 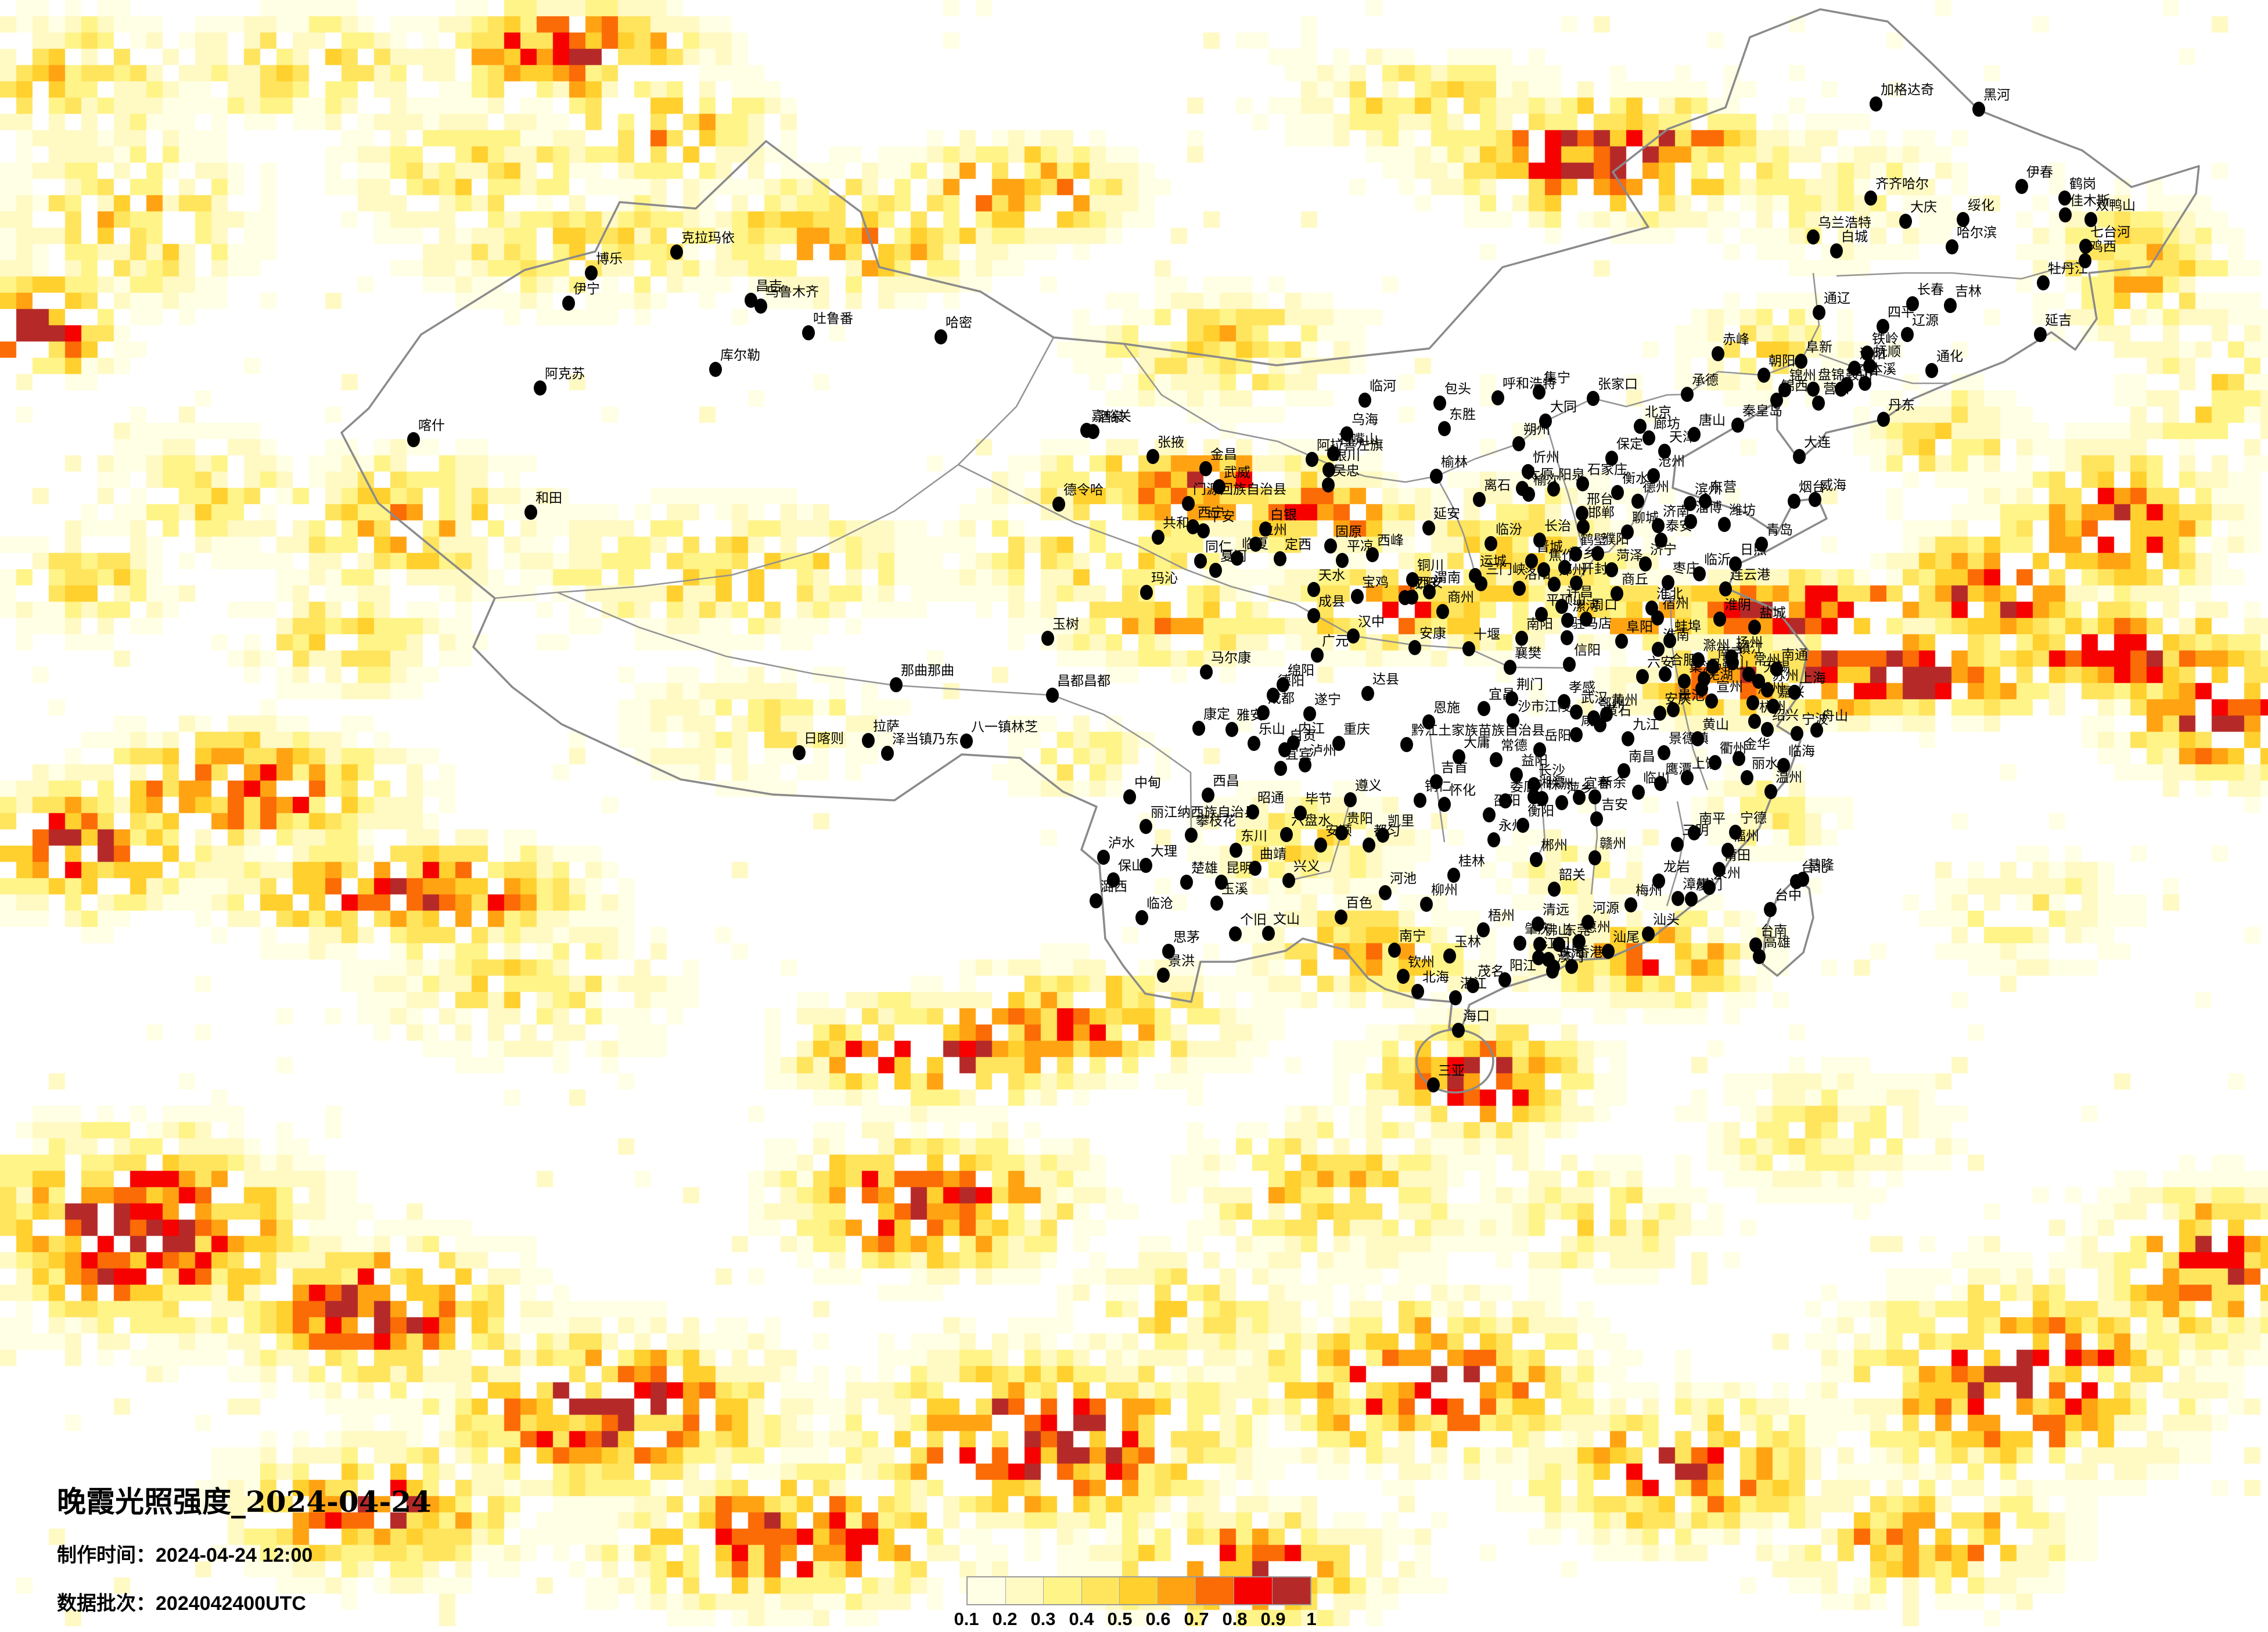 What do you see at coordinates (106, 1603) in the screenshot?
I see `data-batch-label: 数据批次：` at bounding box center [106, 1603].